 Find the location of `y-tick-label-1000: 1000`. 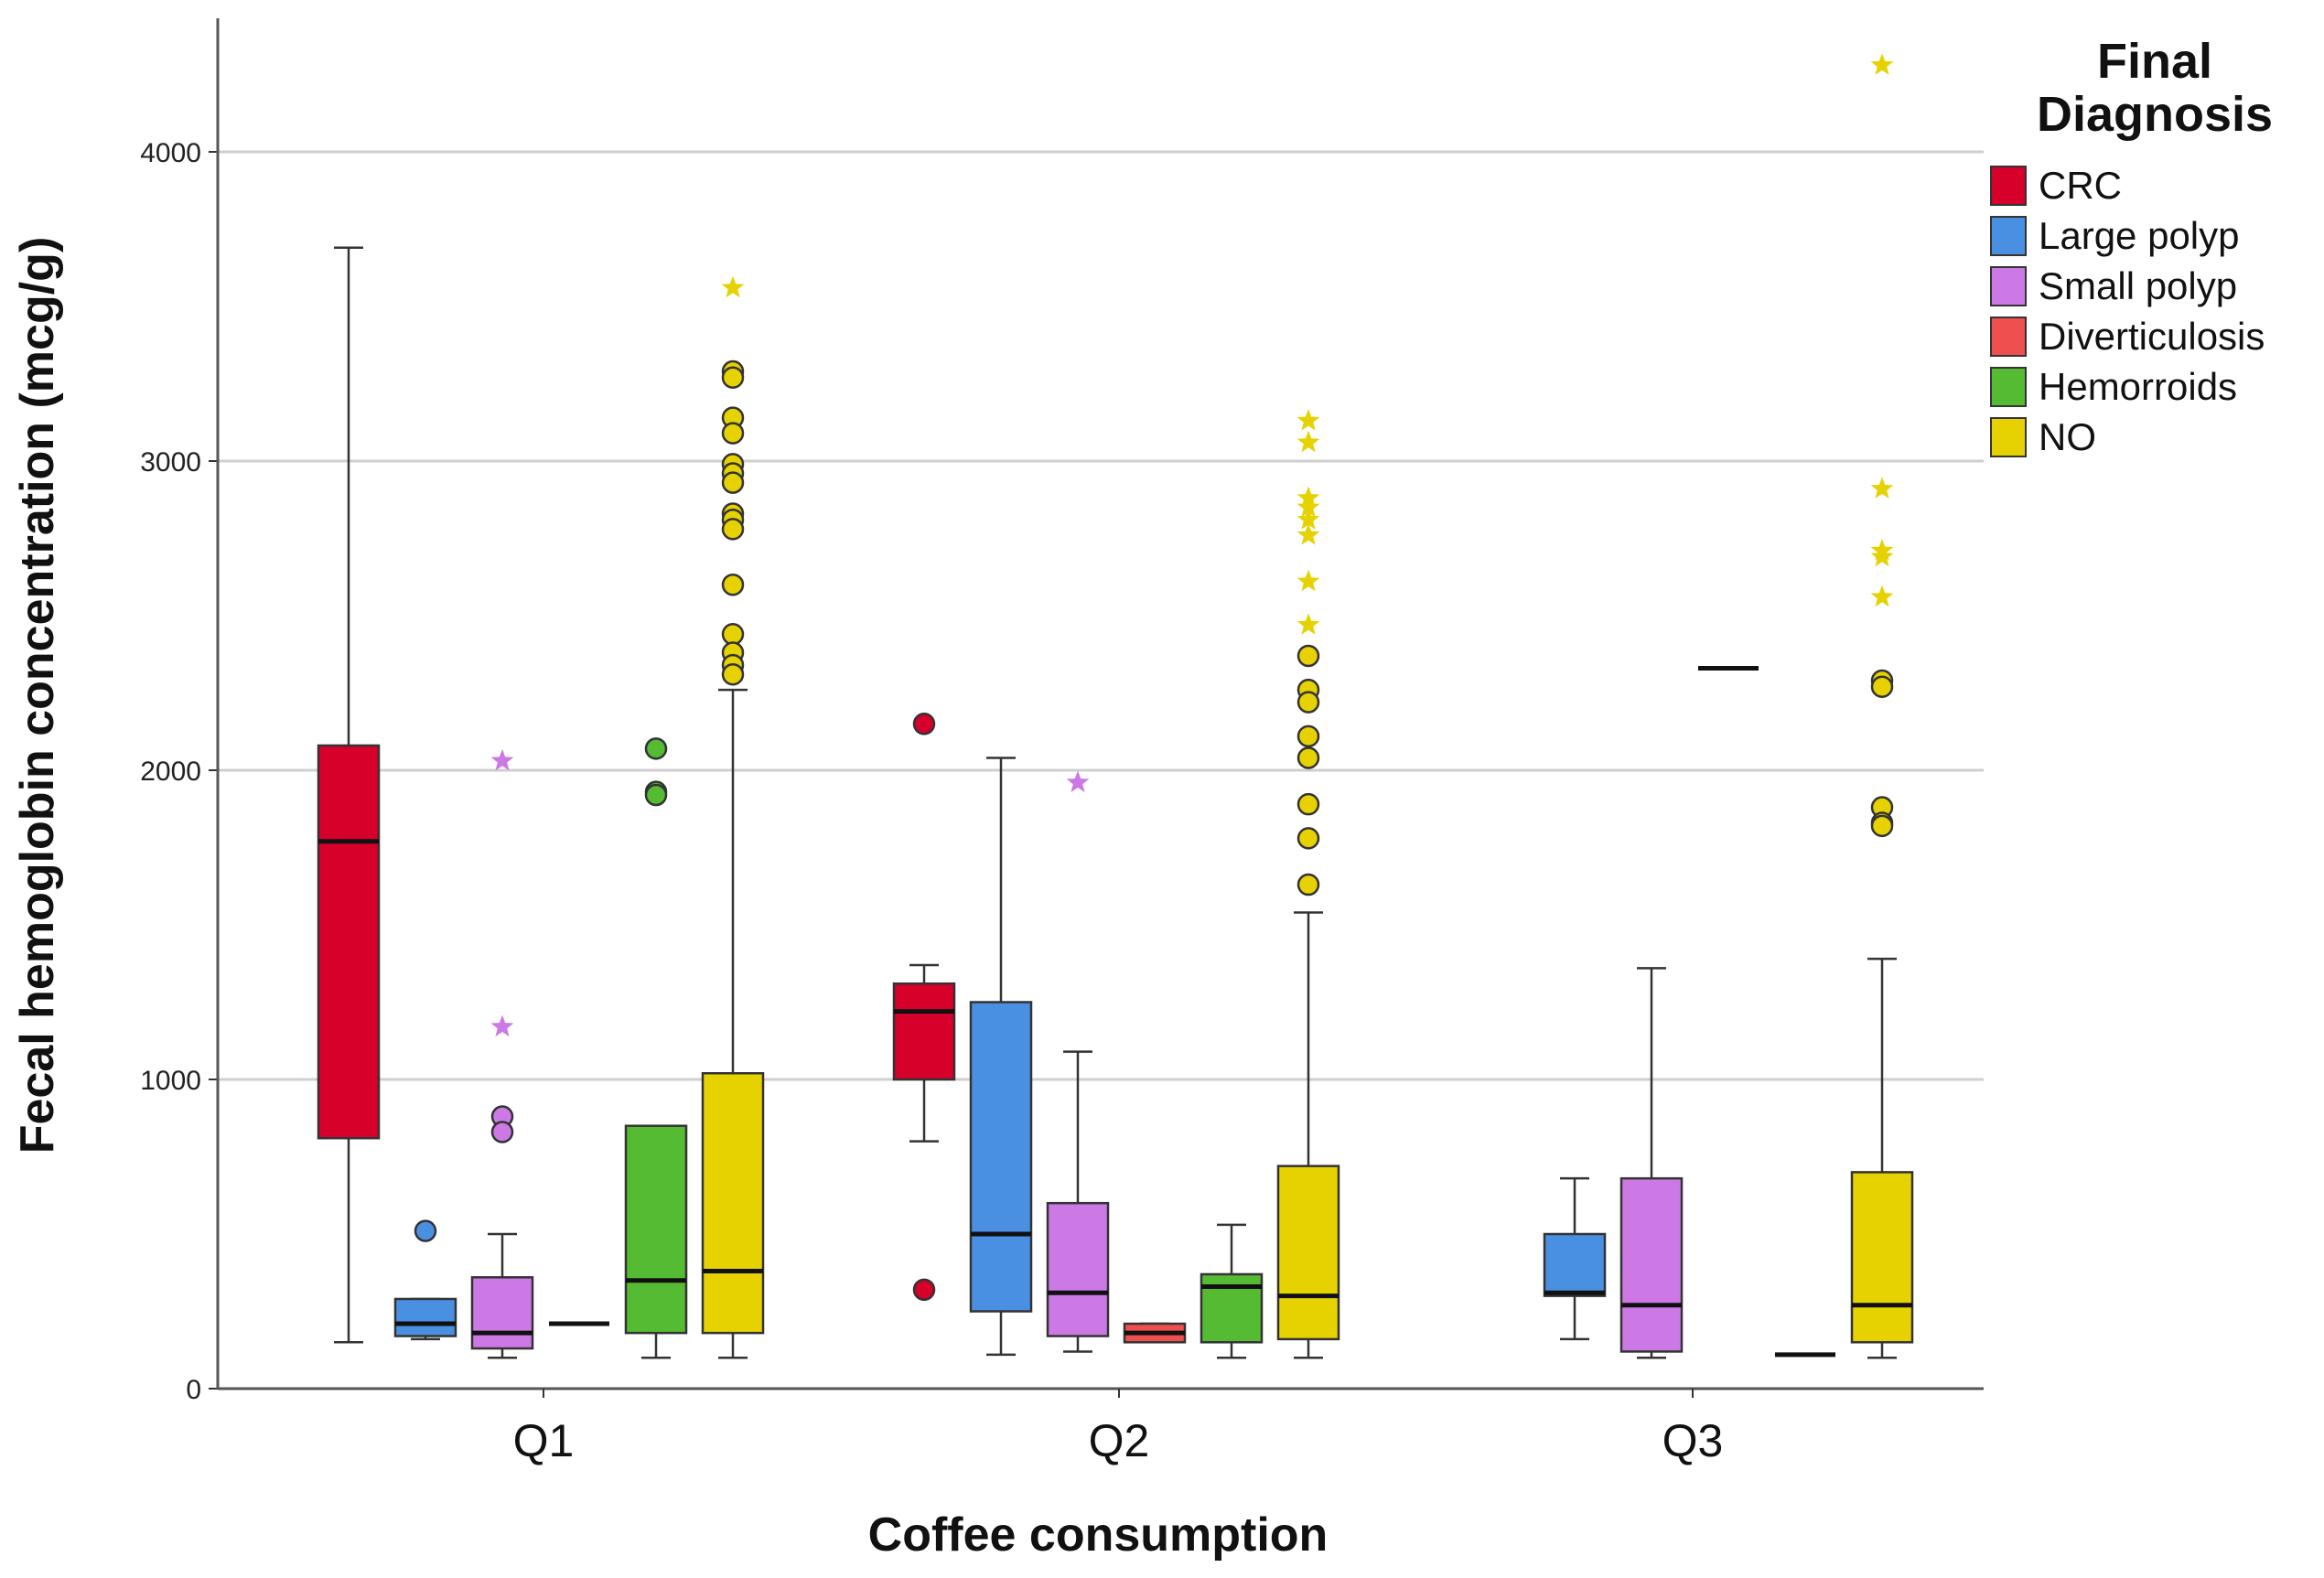

y-tick-label-1000: 1000 is located at coordinates (170, 1081).